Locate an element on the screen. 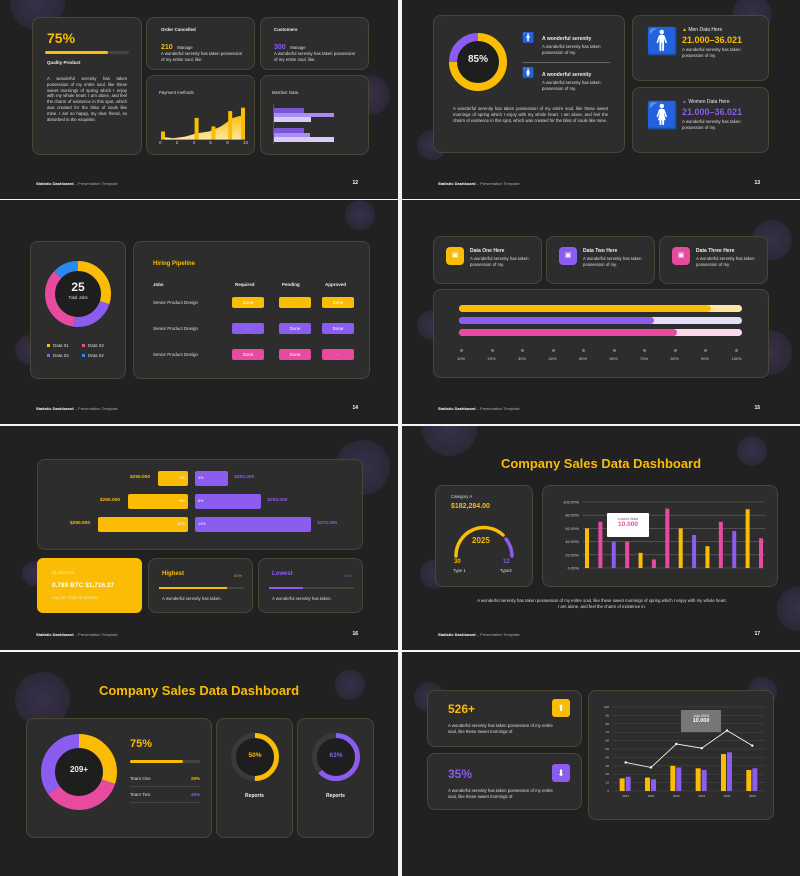  left-bar: 8% is located at coordinates (158, 501).